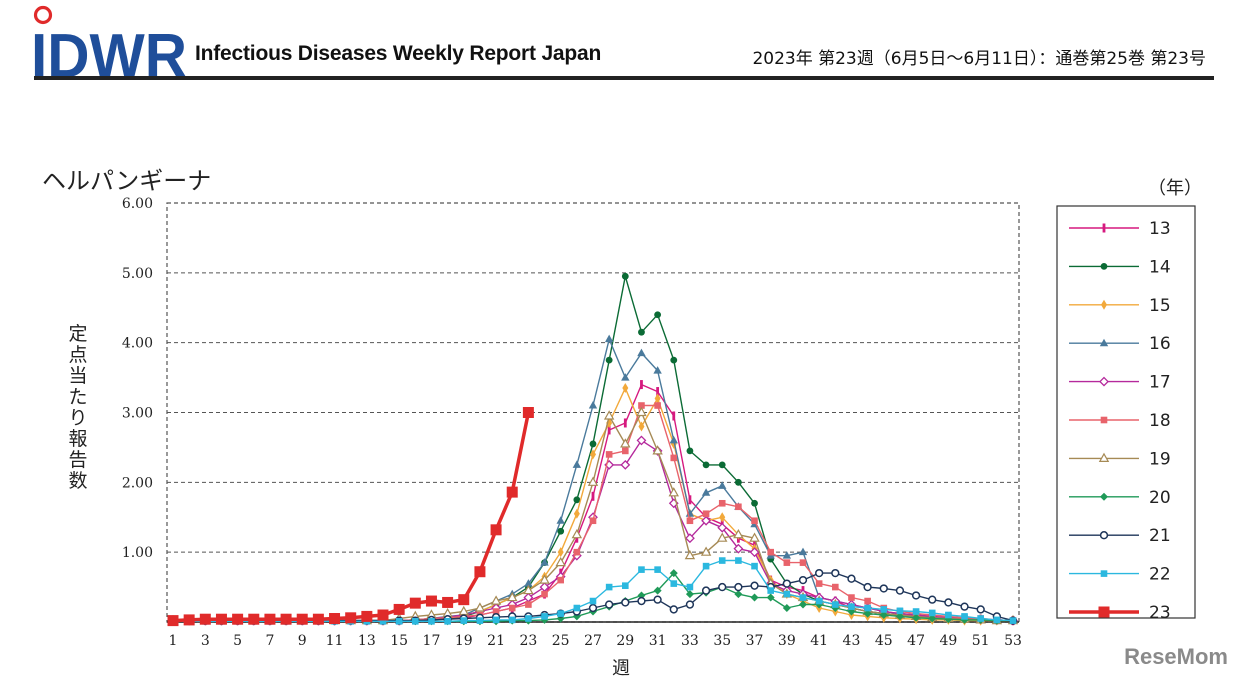 The image size is (1240, 682). I want to click on x-tick-label: 19, so click(464, 641).